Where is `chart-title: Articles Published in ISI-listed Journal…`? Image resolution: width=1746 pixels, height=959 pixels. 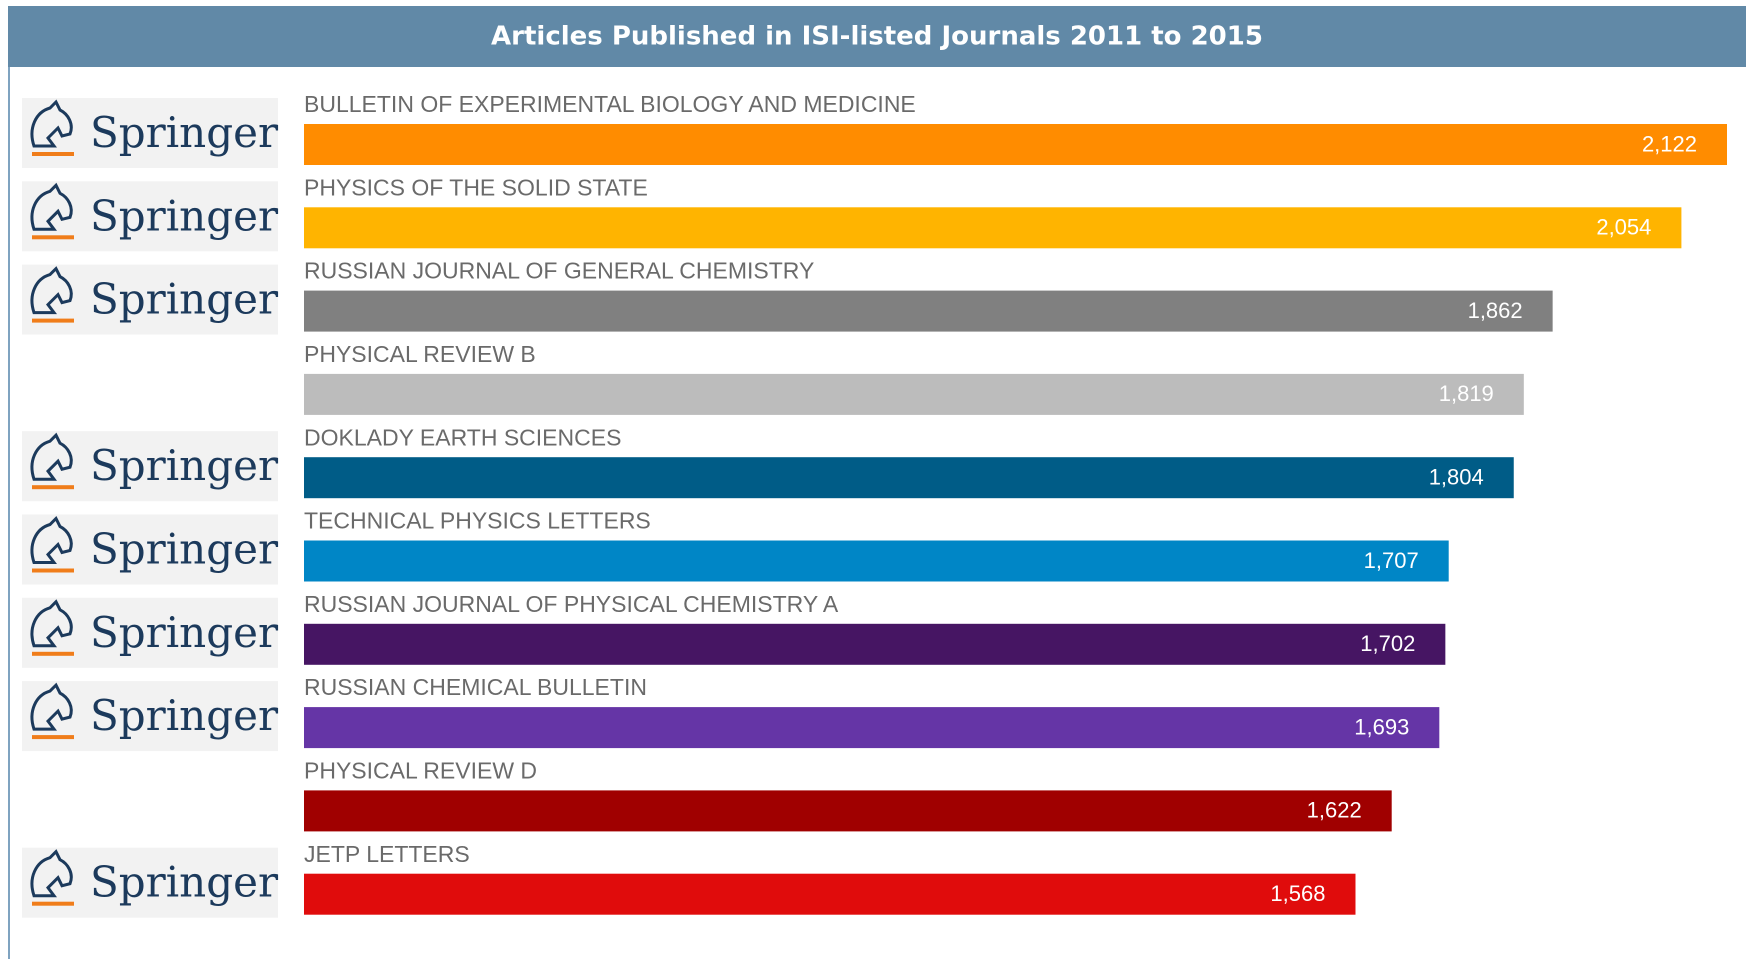
chart-title: Articles Published in ISI-listed Journal… is located at coordinates (877, 37).